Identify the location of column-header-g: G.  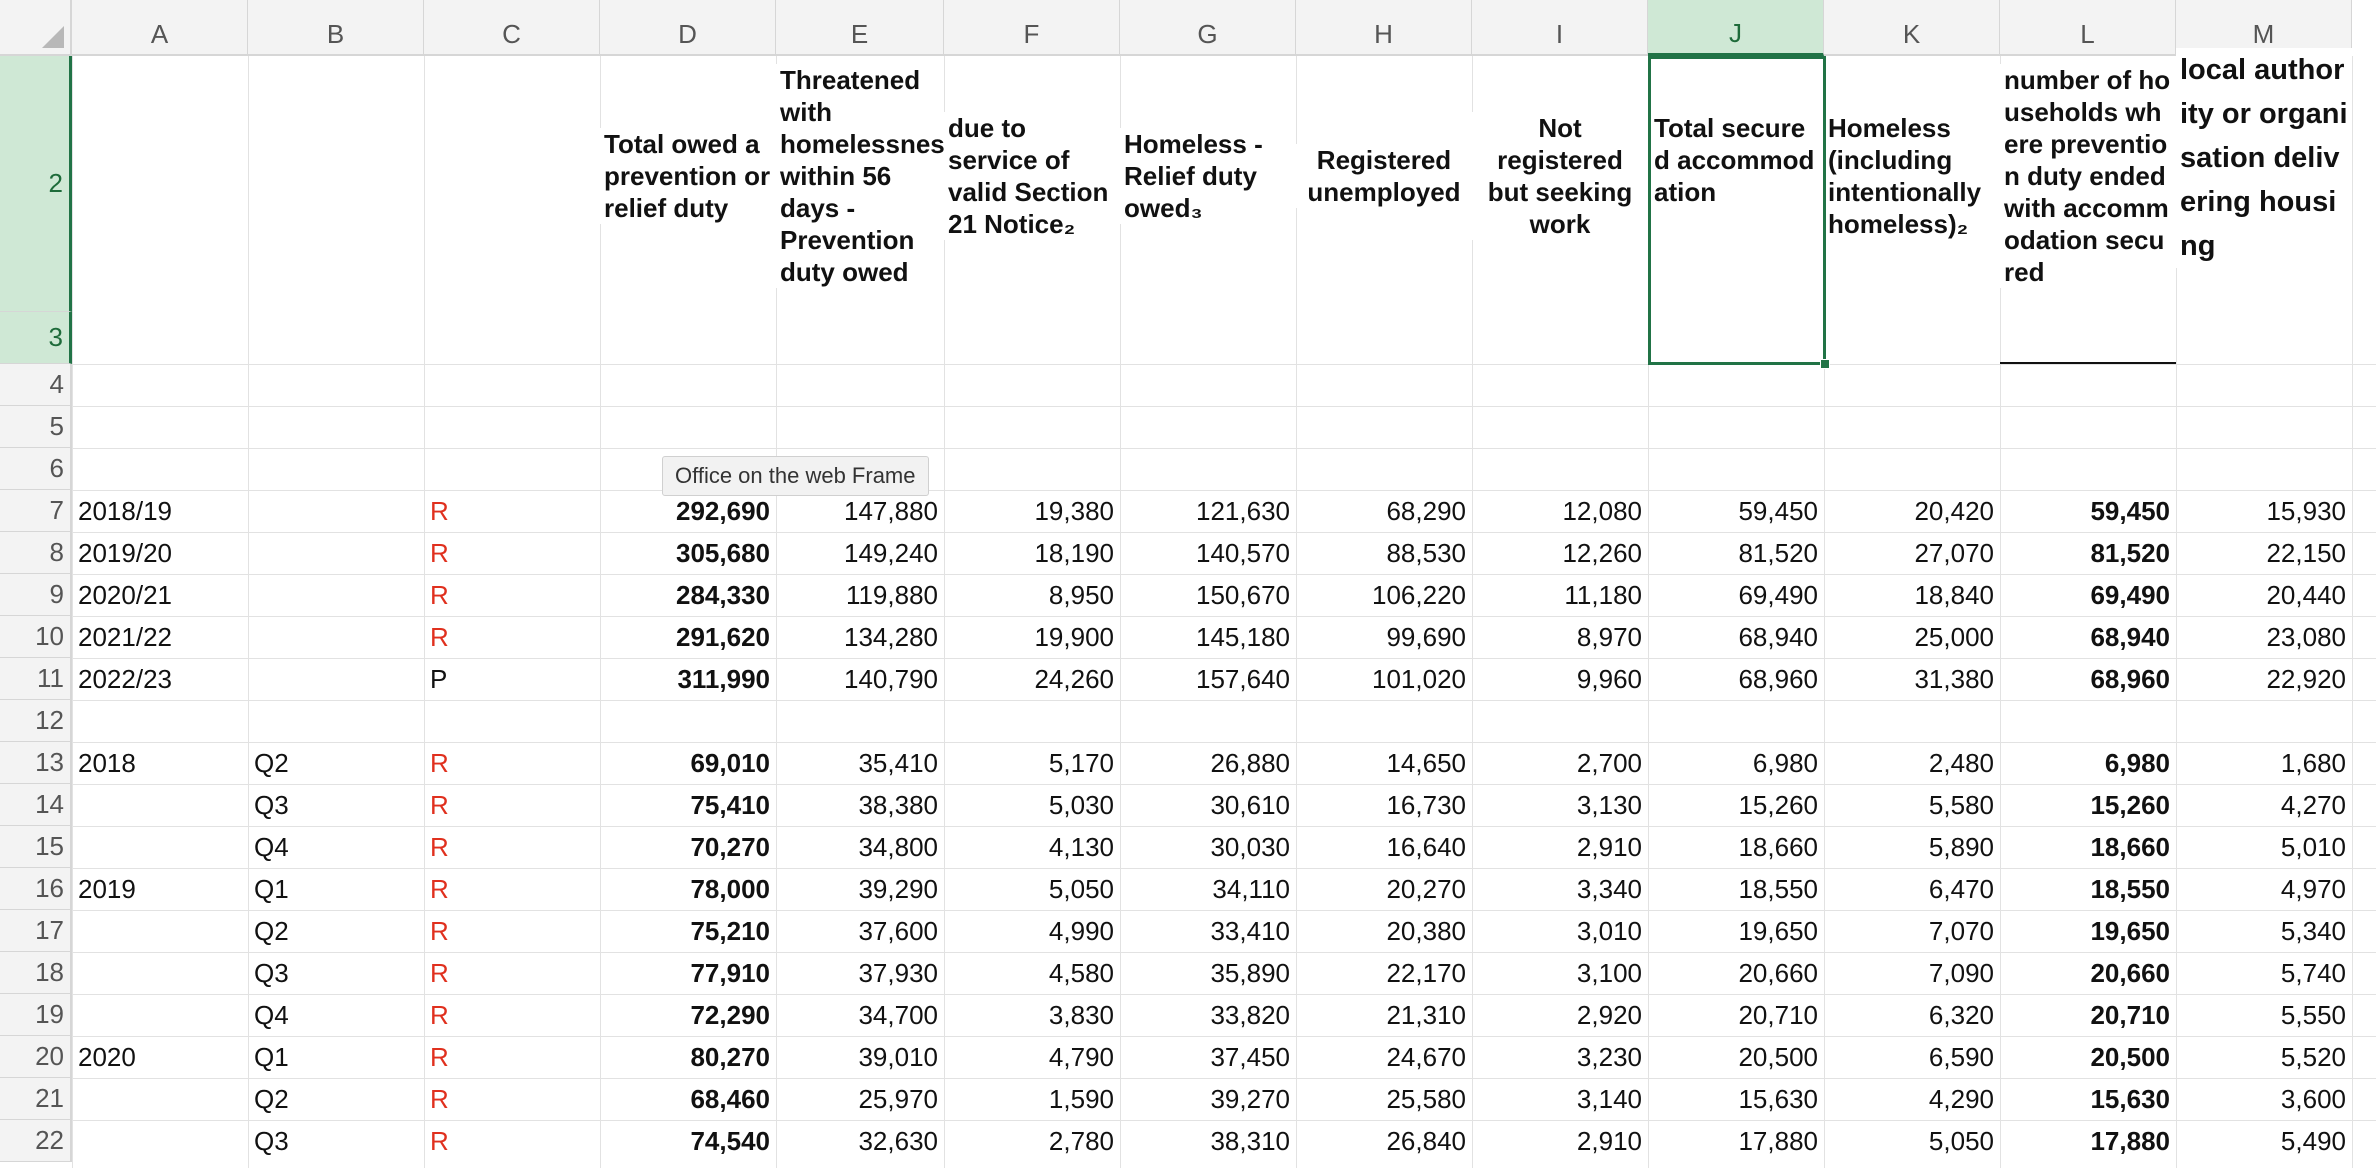
(1208, 28).